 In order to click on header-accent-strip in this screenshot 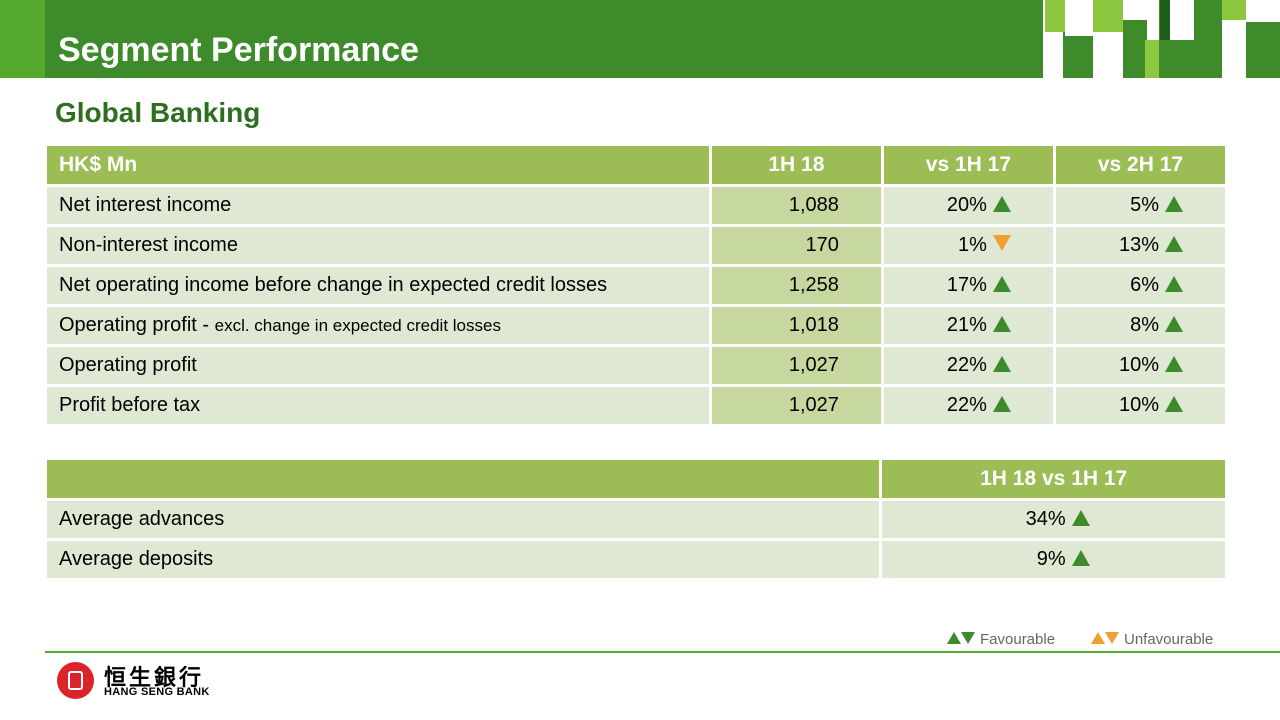, I will do `click(22, 39)`.